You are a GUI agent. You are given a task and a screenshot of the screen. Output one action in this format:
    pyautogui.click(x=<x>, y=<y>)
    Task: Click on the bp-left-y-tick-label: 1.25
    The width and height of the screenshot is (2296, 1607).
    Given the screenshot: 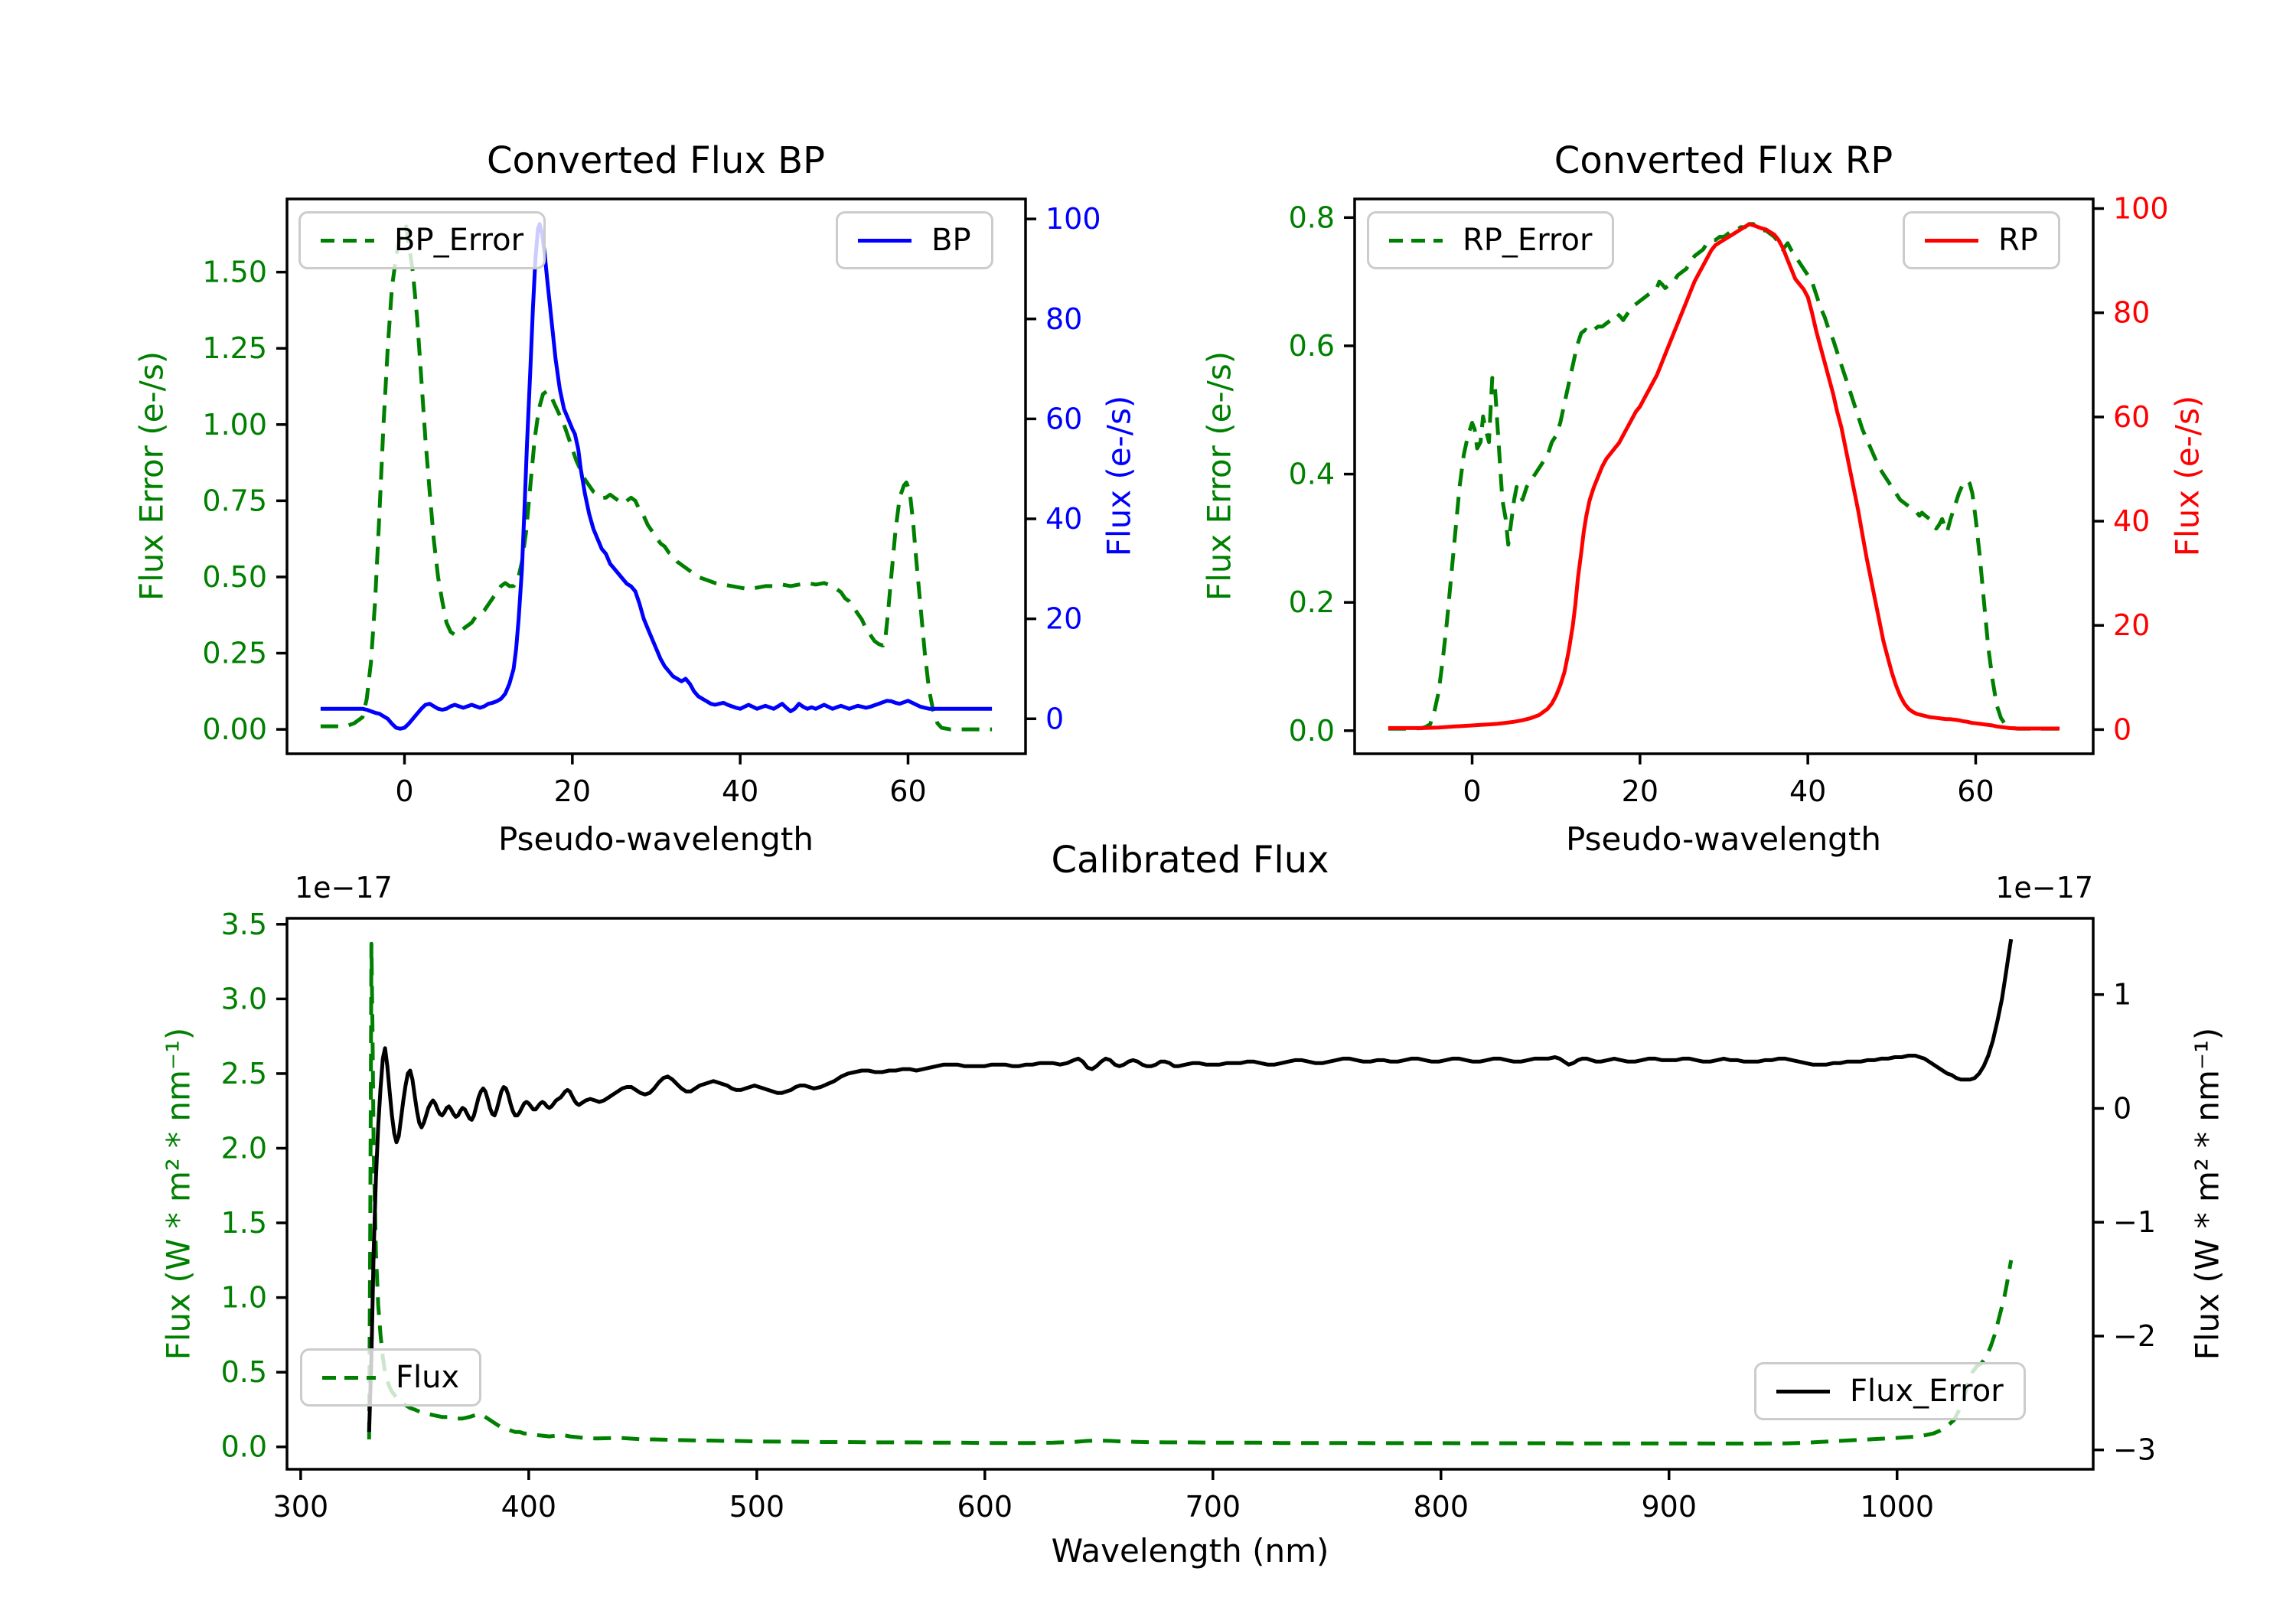 What is the action you would take?
    pyautogui.click(x=234, y=348)
    